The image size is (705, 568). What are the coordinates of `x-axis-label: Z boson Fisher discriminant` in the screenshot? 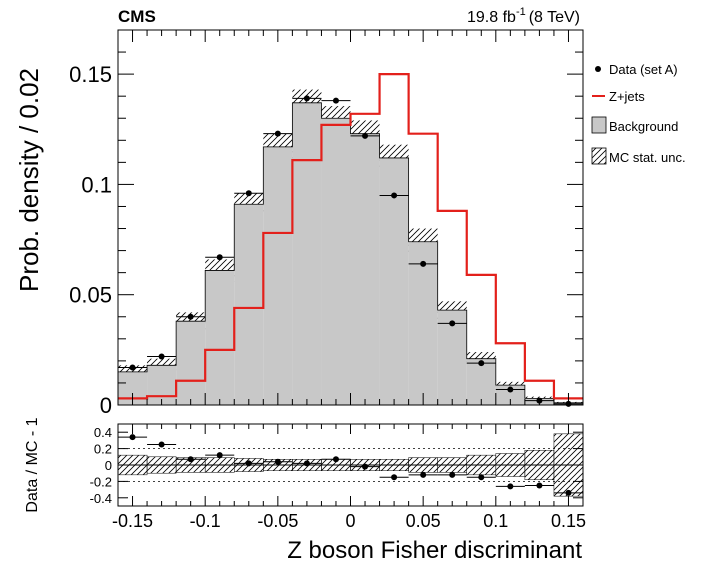 It's located at (434, 550).